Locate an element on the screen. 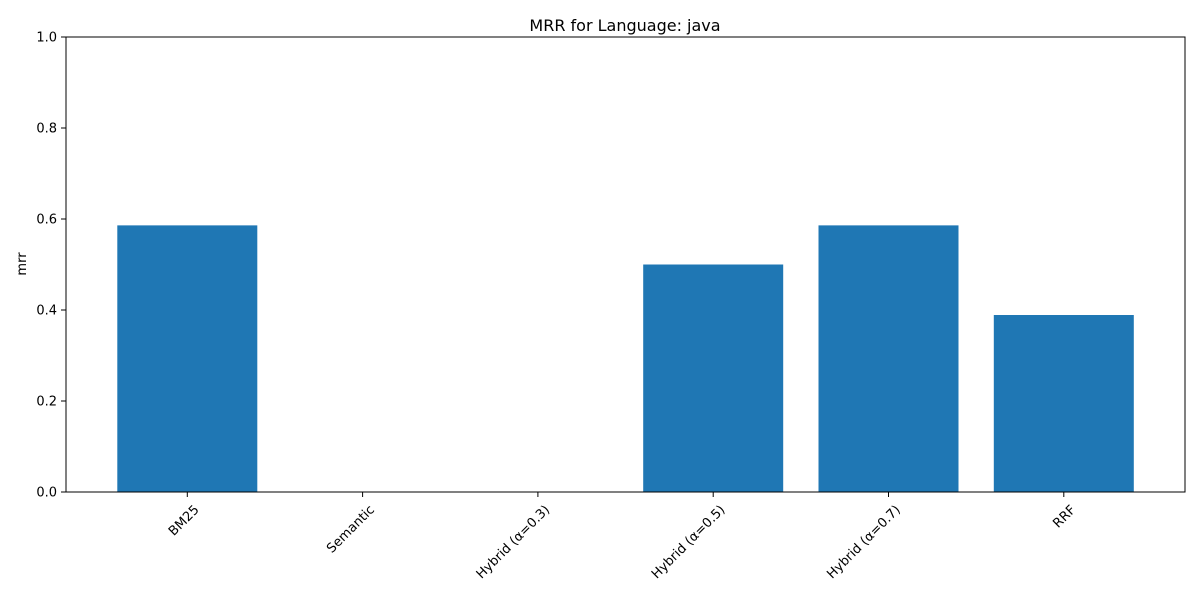 The height and width of the screenshot is (600, 1200). y-axis-ticks: 0.0 0.2 0.4 0.6 0.8 1.0 is located at coordinates (51, 266).